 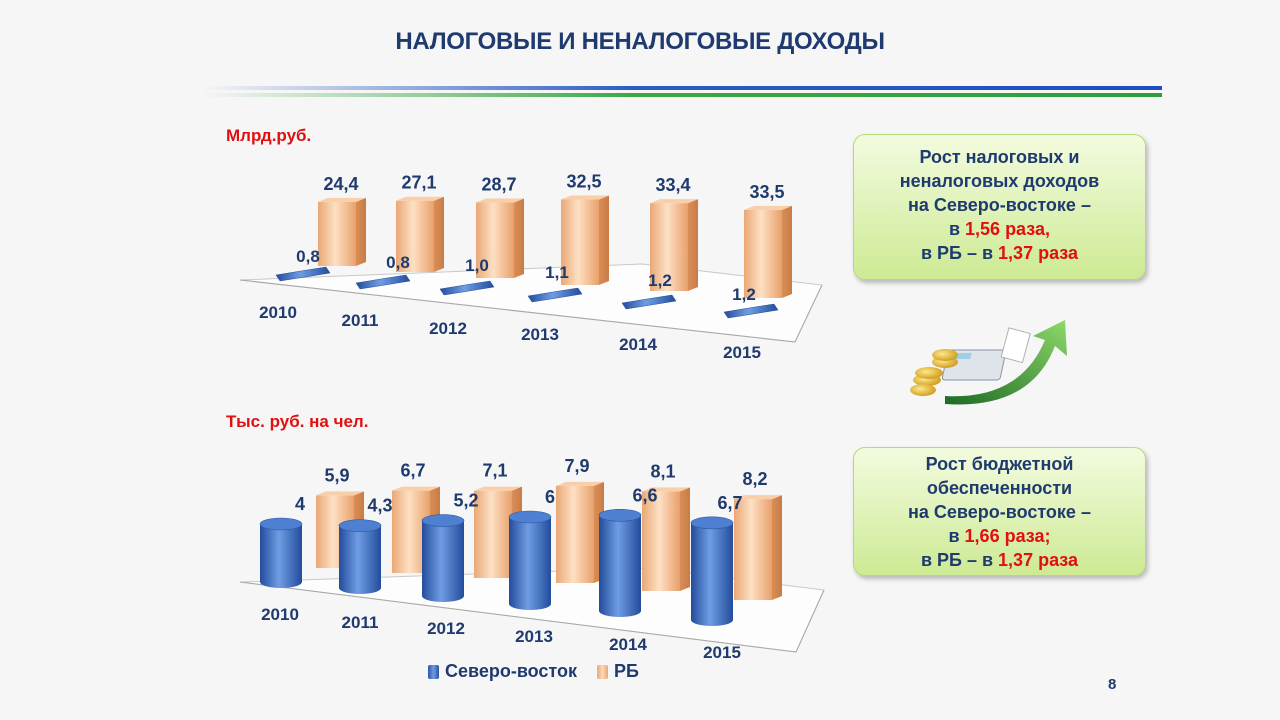 I want to click on box2-line4: в 1,66 раза;, so click(x=999, y=536).